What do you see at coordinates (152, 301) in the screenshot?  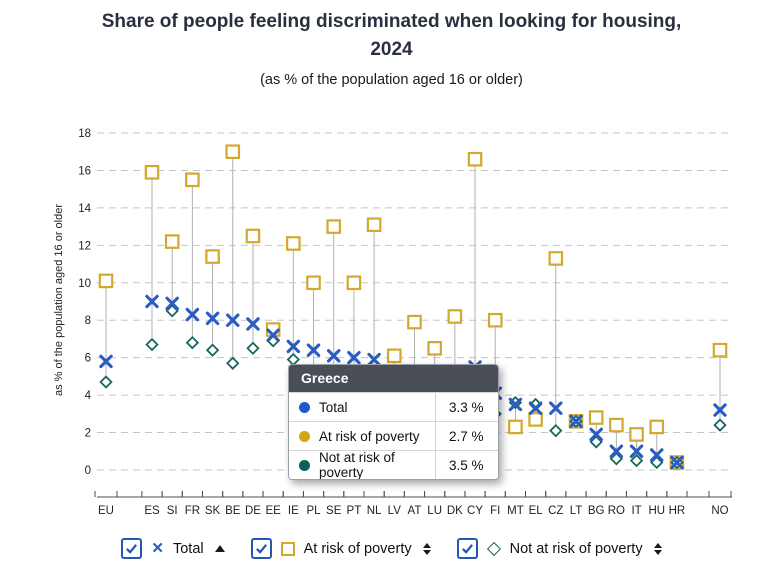 I see `marker-total-ES` at bounding box center [152, 301].